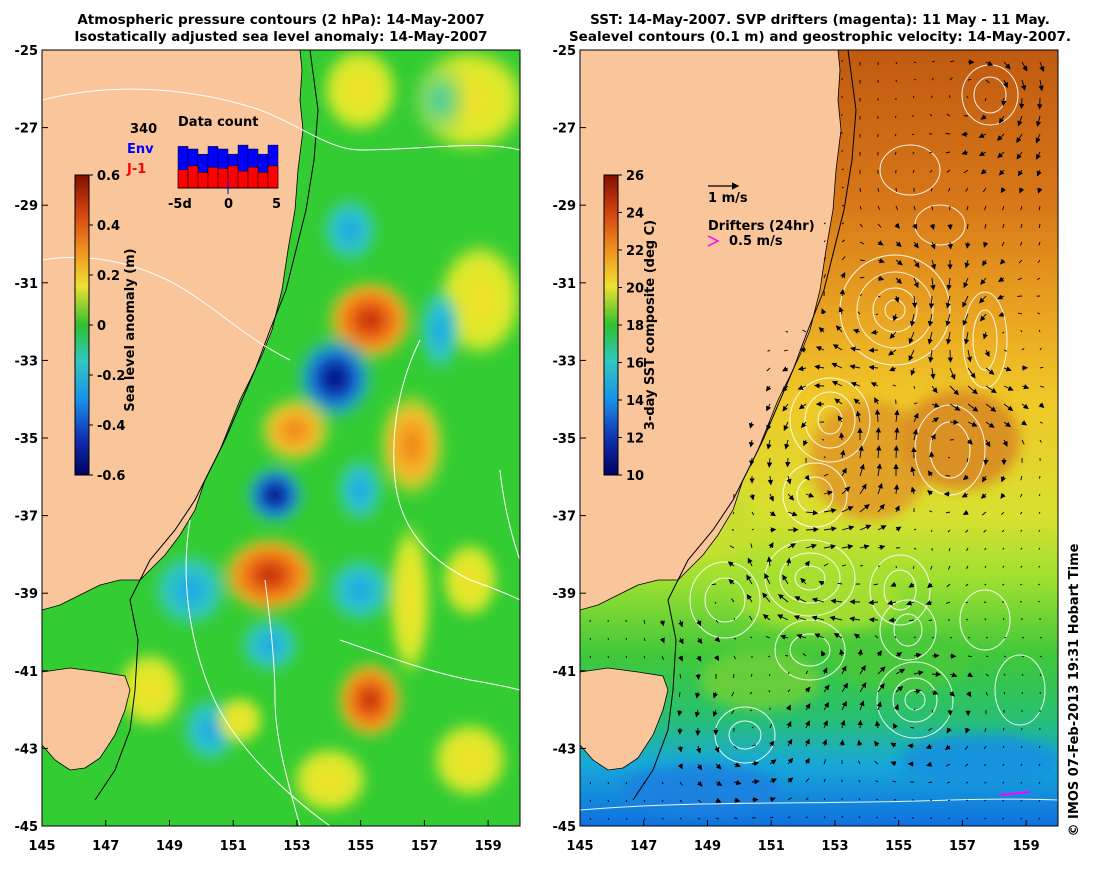 The image size is (1100, 870). What do you see at coordinates (27, 439) in the screenshot?
I see `left-ytick-label: -35` at bounding box center [27, 439].